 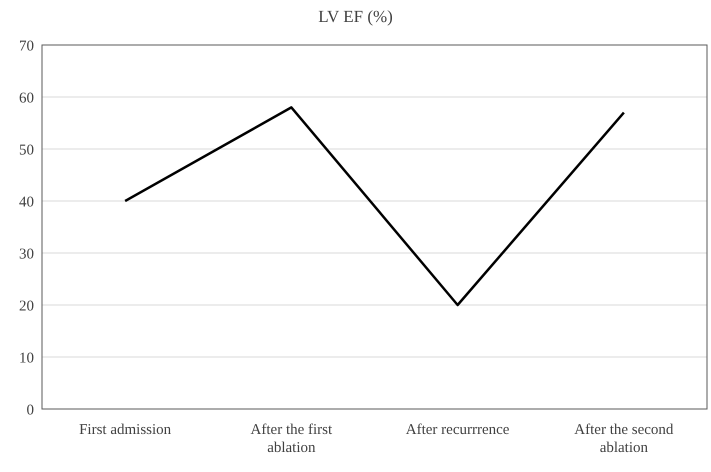 What do you see at coordinates (26, 254) in the screenshot?
I see `y-tick-label: 30` at bounding box center [26, 254].